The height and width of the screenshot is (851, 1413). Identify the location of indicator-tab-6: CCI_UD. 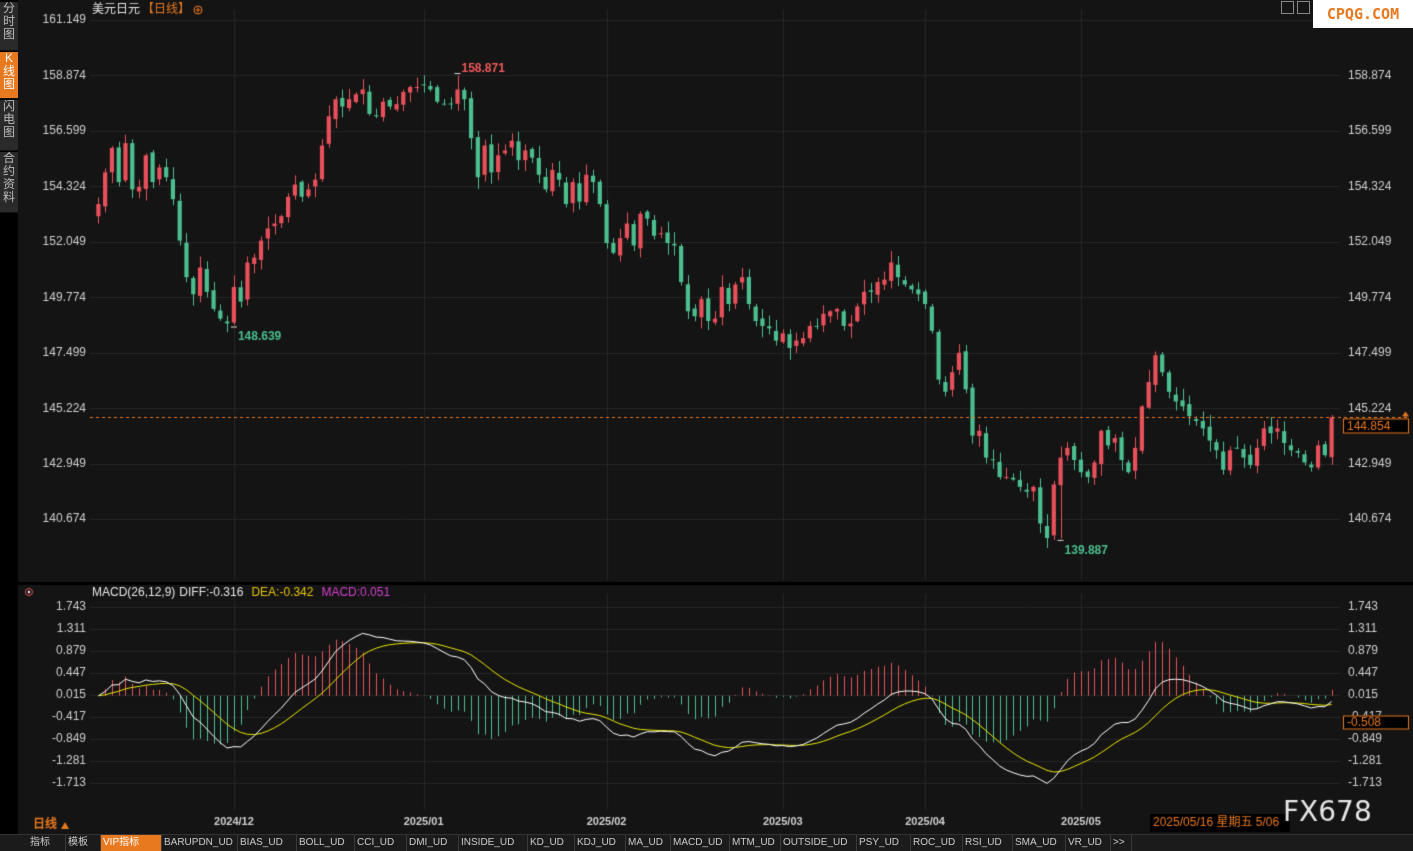
(381, 843).